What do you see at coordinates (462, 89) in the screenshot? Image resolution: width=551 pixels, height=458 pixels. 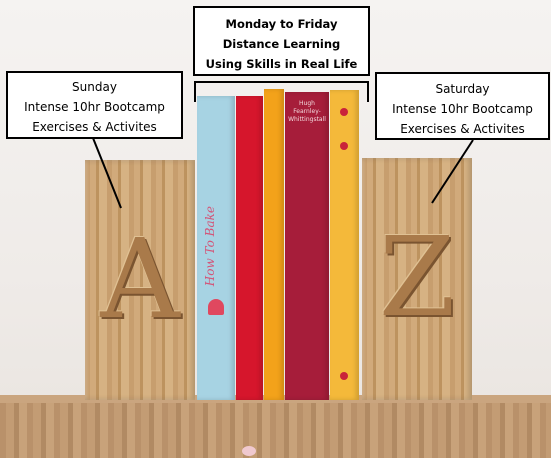 I see `callout-right-line-1: Saturday` at bounding box center [462, 89].